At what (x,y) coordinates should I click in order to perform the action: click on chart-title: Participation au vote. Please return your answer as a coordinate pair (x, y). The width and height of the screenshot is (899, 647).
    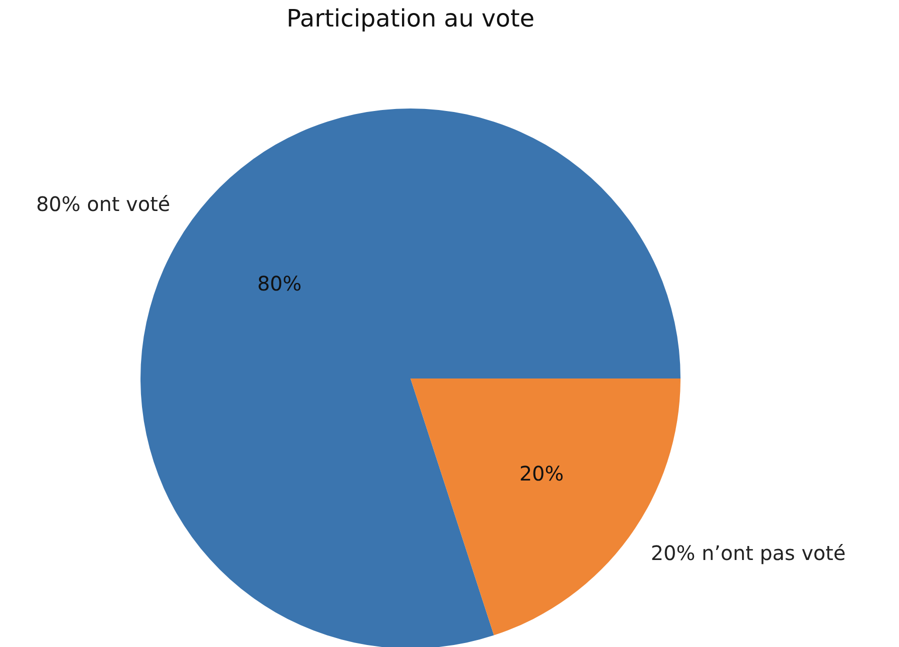
    Looking at the image, I should click on (410, 18).